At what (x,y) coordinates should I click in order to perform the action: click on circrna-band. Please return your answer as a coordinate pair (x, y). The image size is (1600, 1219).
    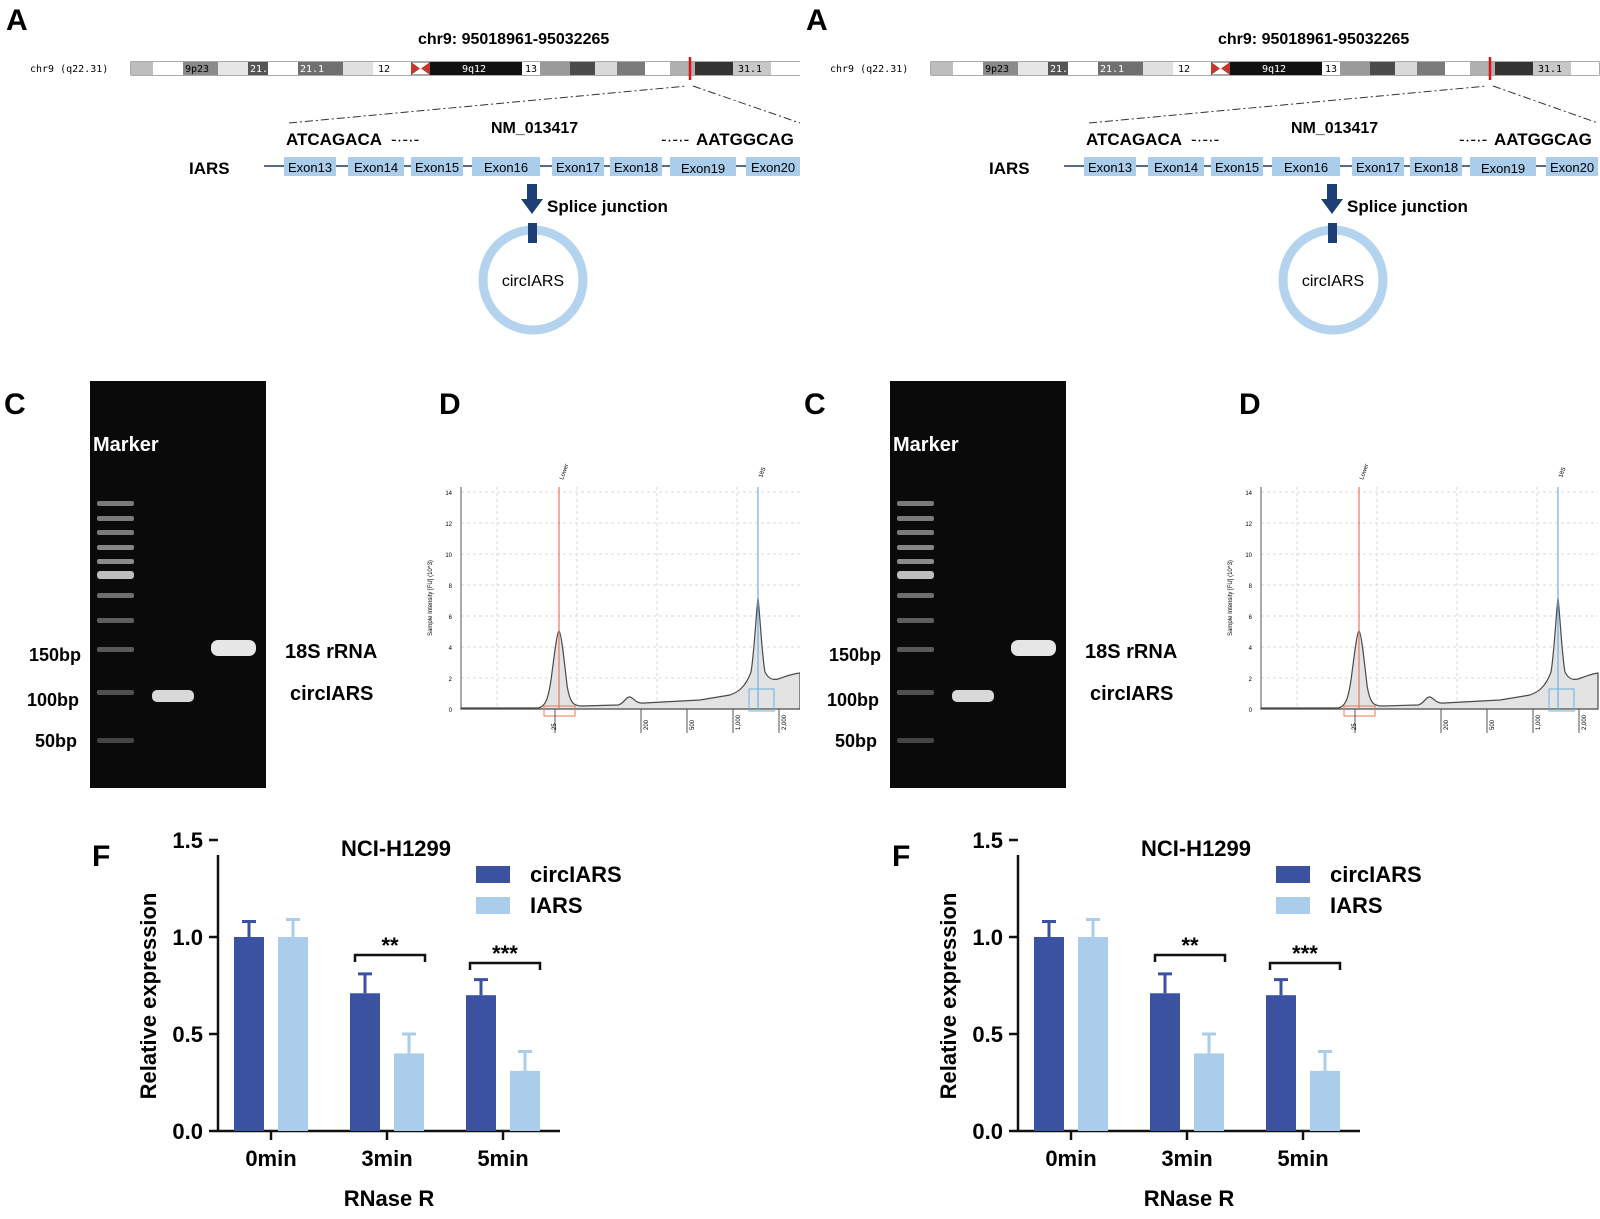
    Looking at the image, I should click on (173, 696).